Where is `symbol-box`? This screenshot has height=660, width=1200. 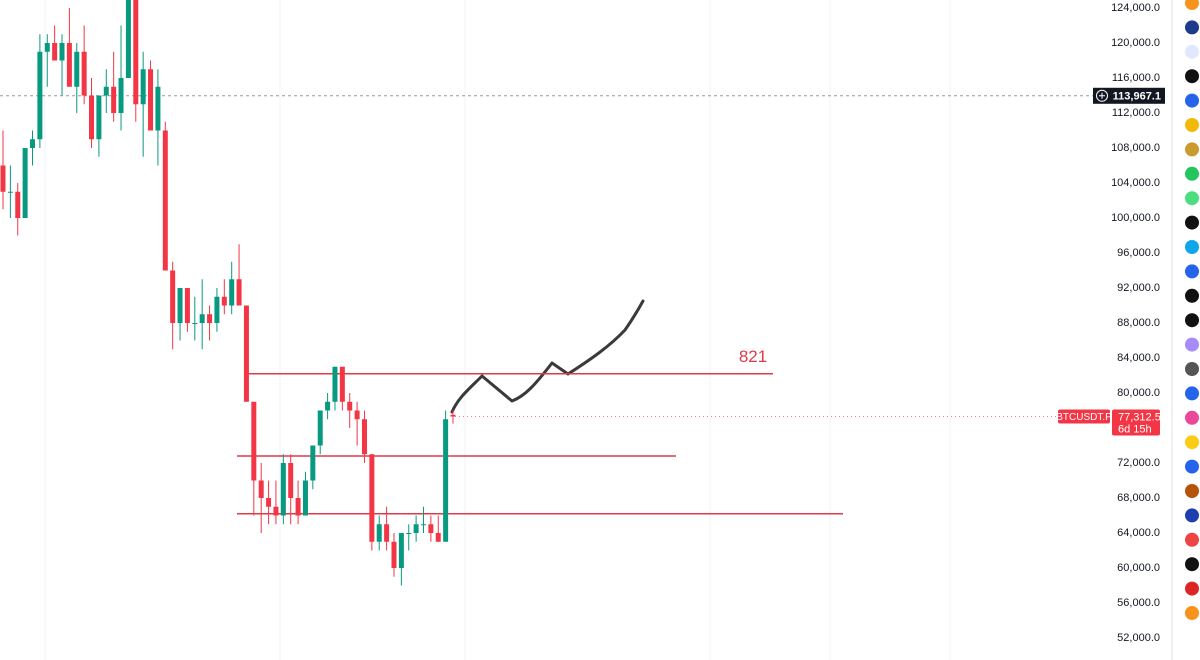 symbol-box is located at coordinates (1084, 416).